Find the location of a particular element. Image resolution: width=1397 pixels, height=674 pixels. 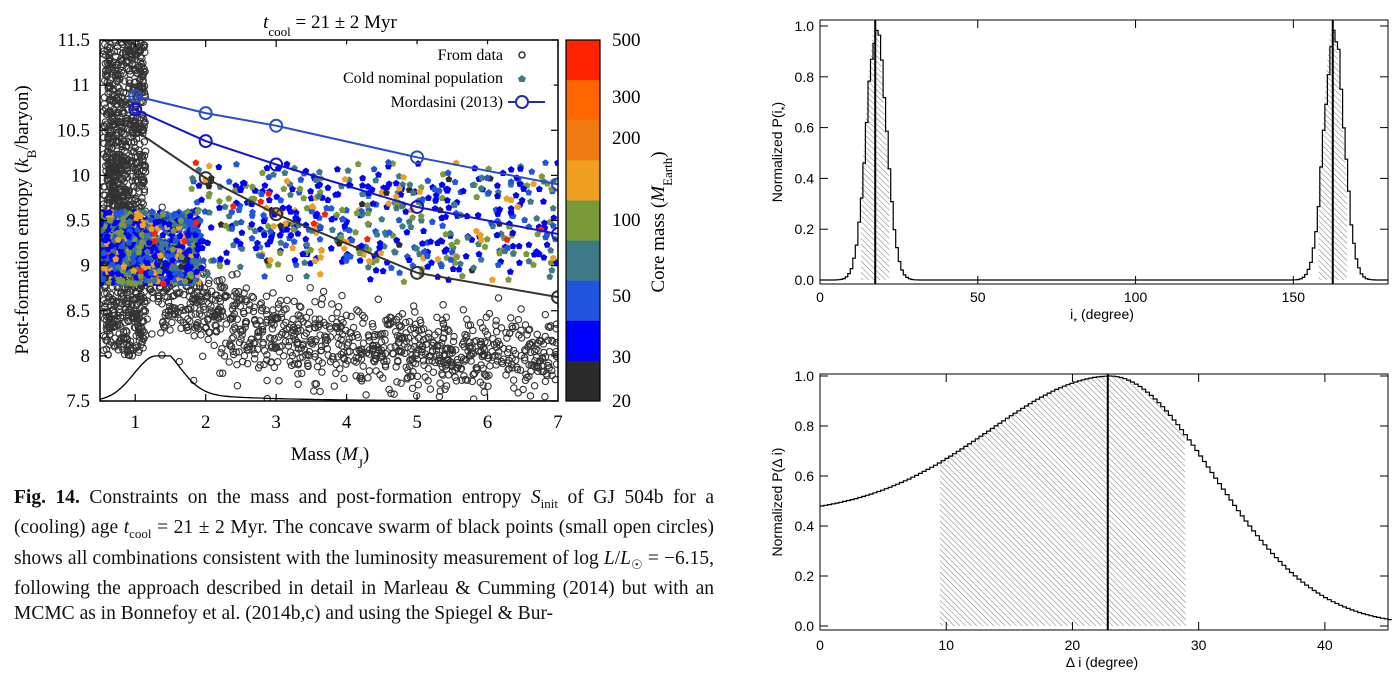

mordasini-marker-inner is located at coordinates (135, 109).